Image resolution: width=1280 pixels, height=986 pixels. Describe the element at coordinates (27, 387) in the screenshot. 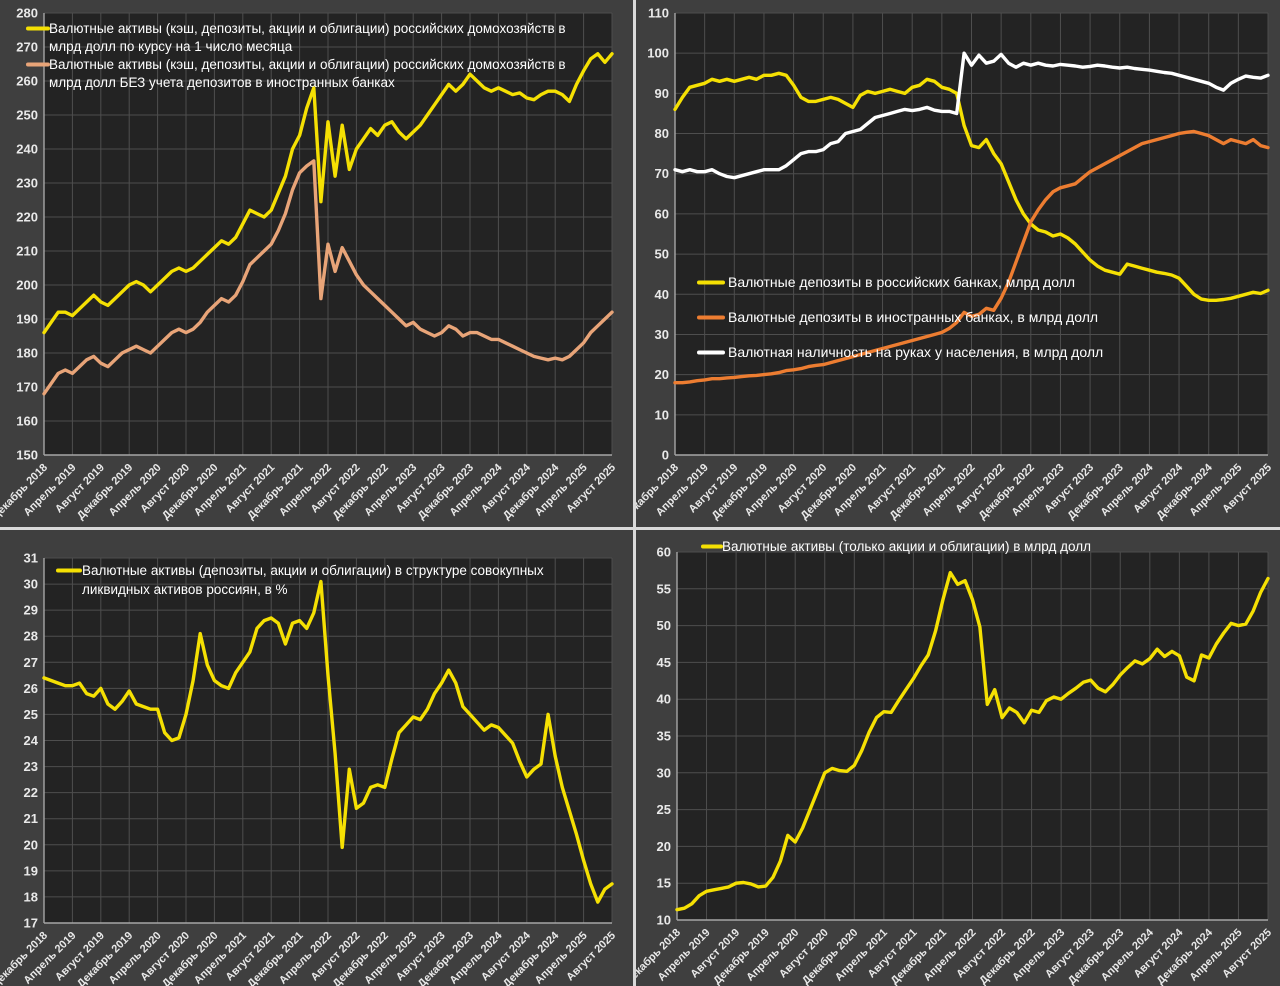

I see `y-tick-label: 170` at that location.